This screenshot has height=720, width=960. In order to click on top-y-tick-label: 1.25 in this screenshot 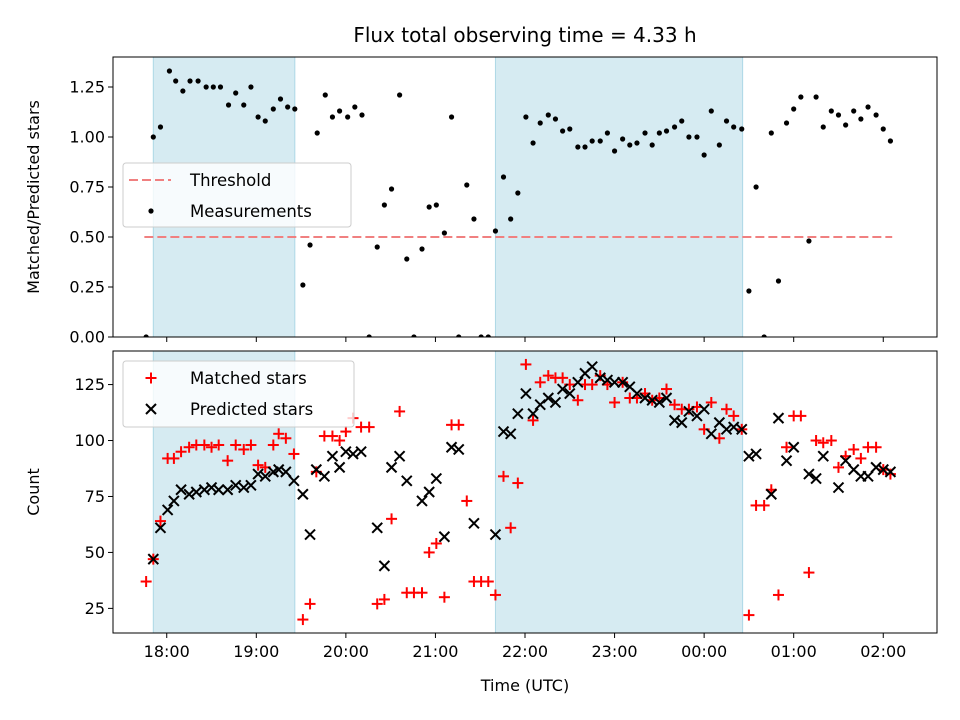, I will do `click(87, 87)`.